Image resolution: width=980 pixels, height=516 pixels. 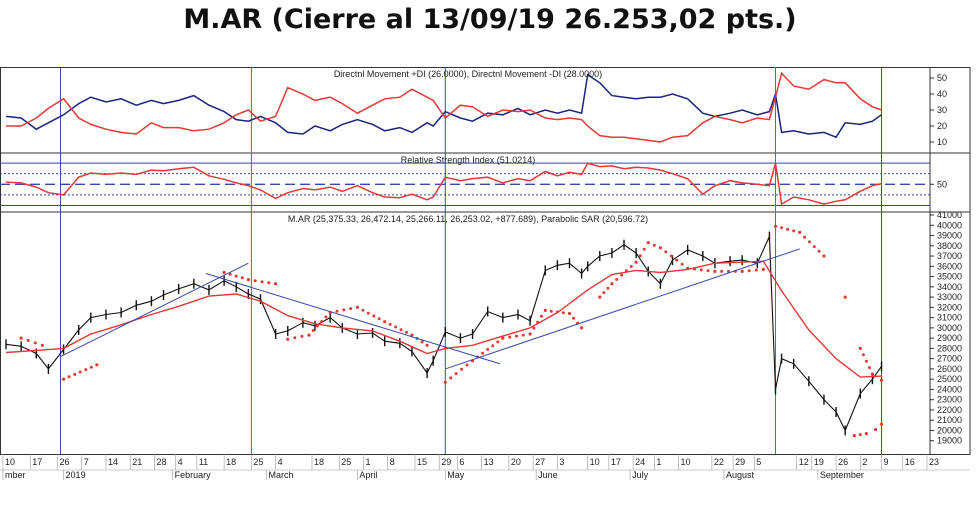 What do you see at coordinates (864, 462) in the screenshot?
I see `x-tick-label: 2` at bounding box center [864, 462].